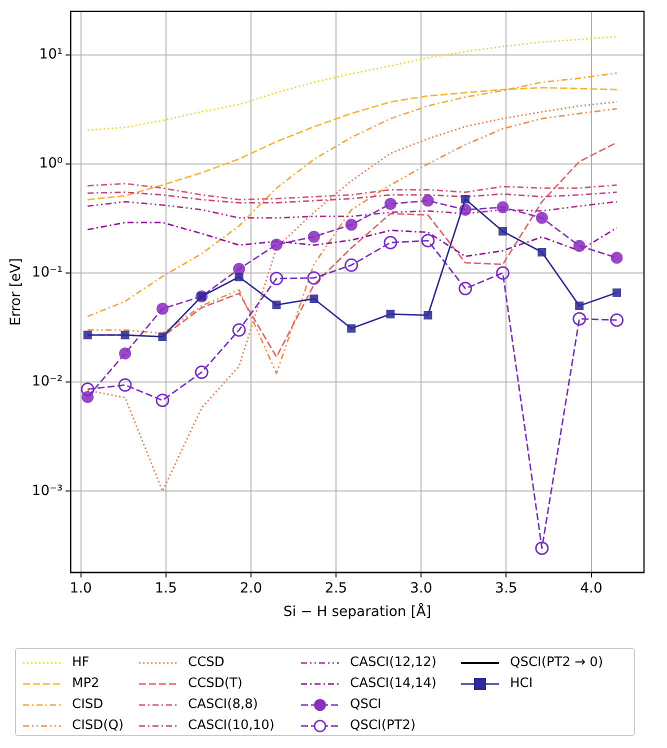 This screenshot has width=667, height=748. Describe the element at coordinates (357, 611) in the screenshot. I see `x-axis-title: Si − H separation [Å]` at that location.